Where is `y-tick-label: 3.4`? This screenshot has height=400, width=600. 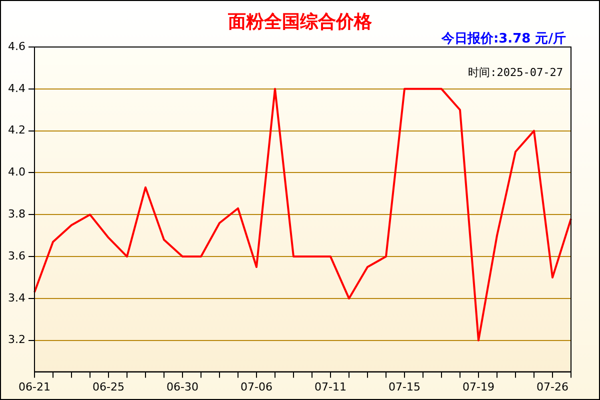 y-tick-label: 3.4 is located at coordinates (17, 297).